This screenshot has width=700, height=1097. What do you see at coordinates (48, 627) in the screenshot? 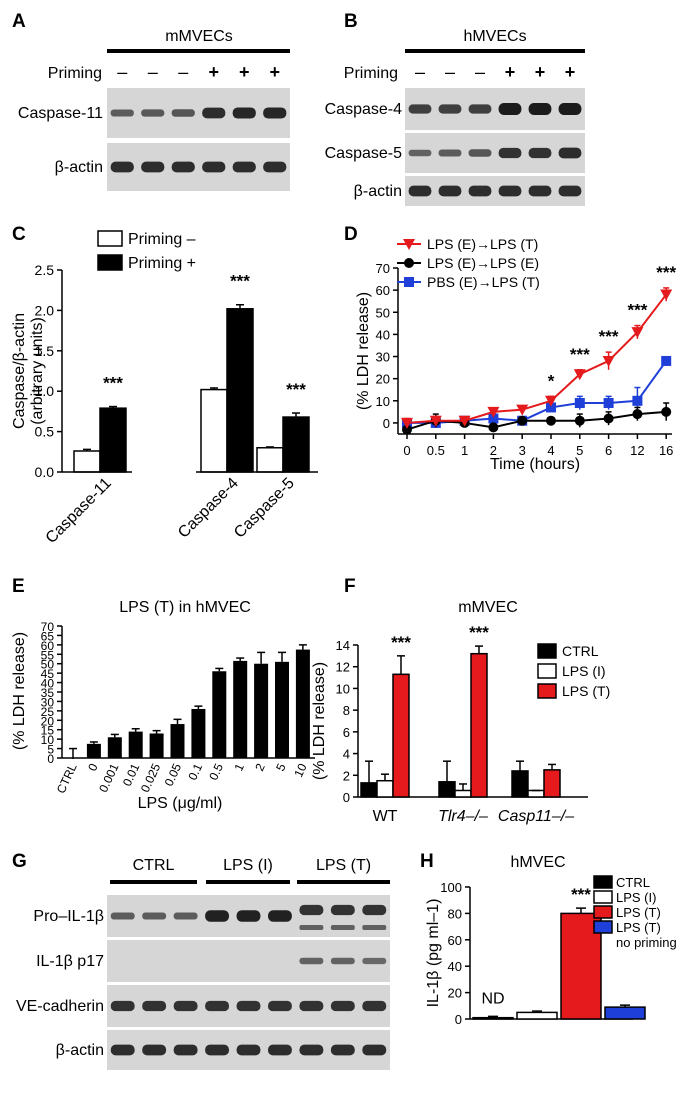
I see `y-tick-label: 70` at bounding box center [48, 627].